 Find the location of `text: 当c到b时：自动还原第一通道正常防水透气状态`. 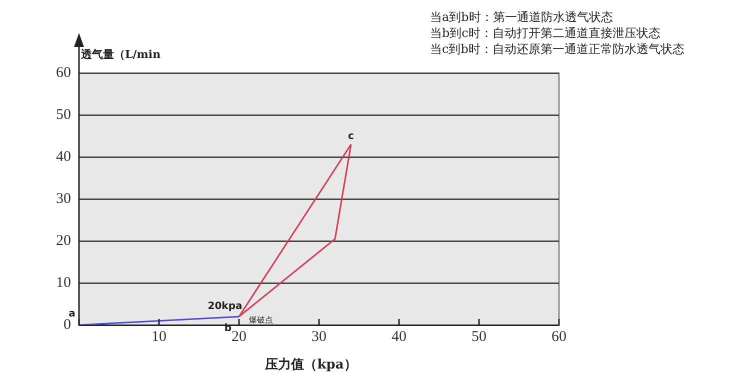

text: 当c到b时：自动还原第一通道正常防水透气状态 is located at coordinates (557, 49).